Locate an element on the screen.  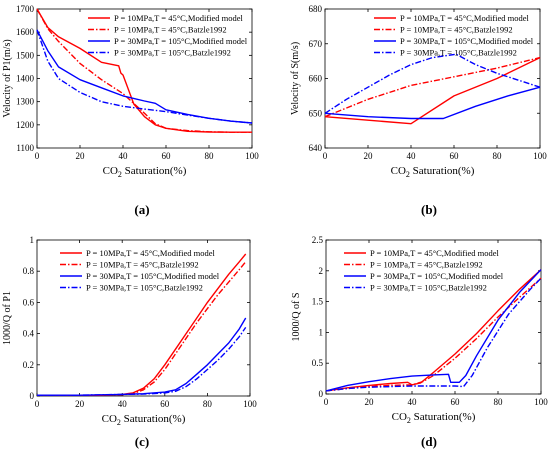
y-tick-label: 2 is located at coordinates (321, 271).